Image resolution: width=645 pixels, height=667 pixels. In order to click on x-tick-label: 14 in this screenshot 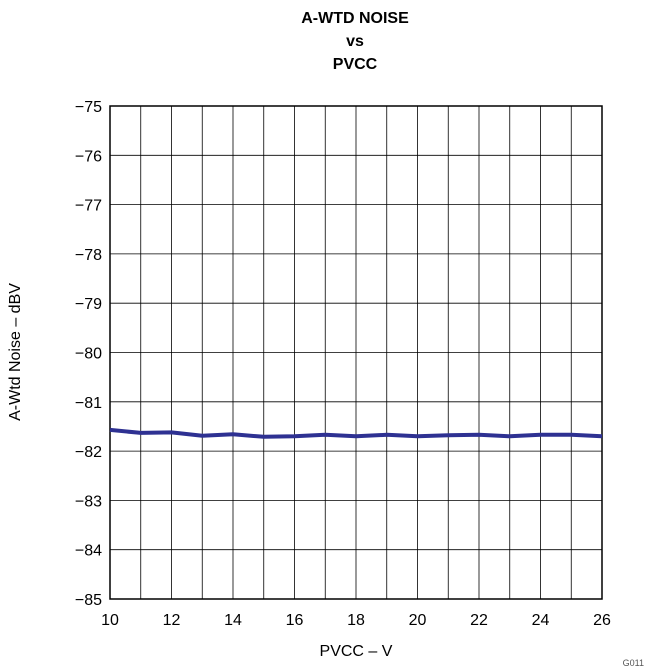, I will do `click(233, 620)`.